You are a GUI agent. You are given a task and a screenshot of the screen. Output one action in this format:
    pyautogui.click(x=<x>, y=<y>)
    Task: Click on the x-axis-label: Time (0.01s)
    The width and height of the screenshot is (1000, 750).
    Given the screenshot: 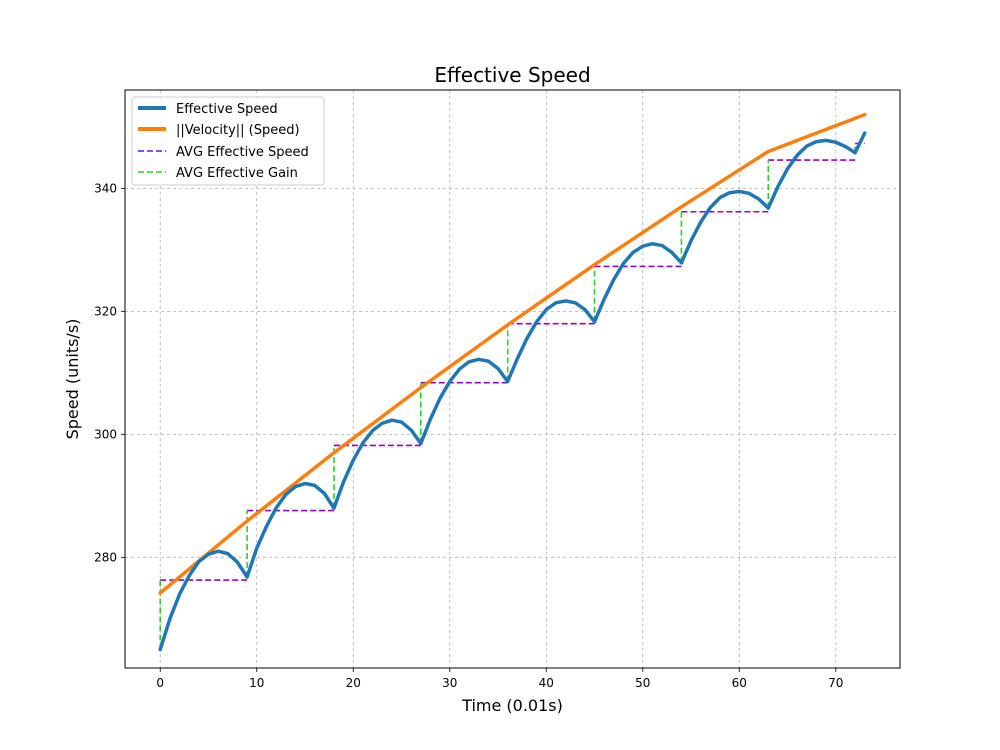 What is the action you would take?
    pyautogui.click(x=512, y=705)
    